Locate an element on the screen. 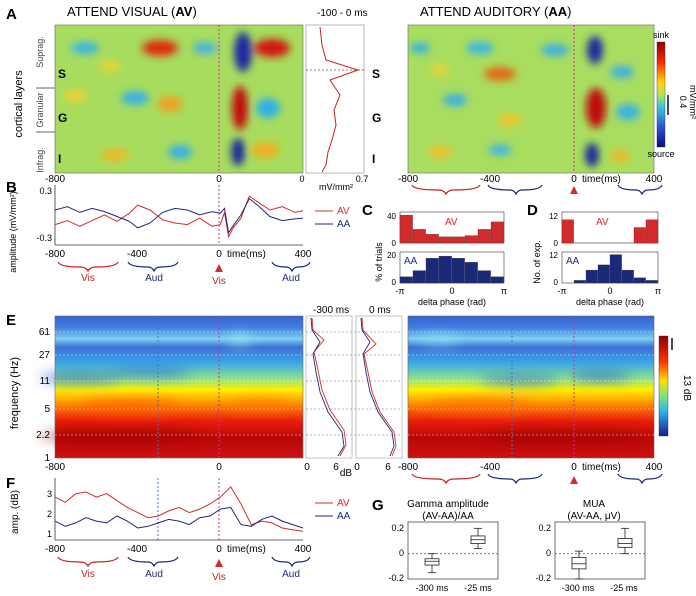 Image resolution: width=696 pixels, height=596 pixels. y-tick: 5 is located at coordinates (47, 409).